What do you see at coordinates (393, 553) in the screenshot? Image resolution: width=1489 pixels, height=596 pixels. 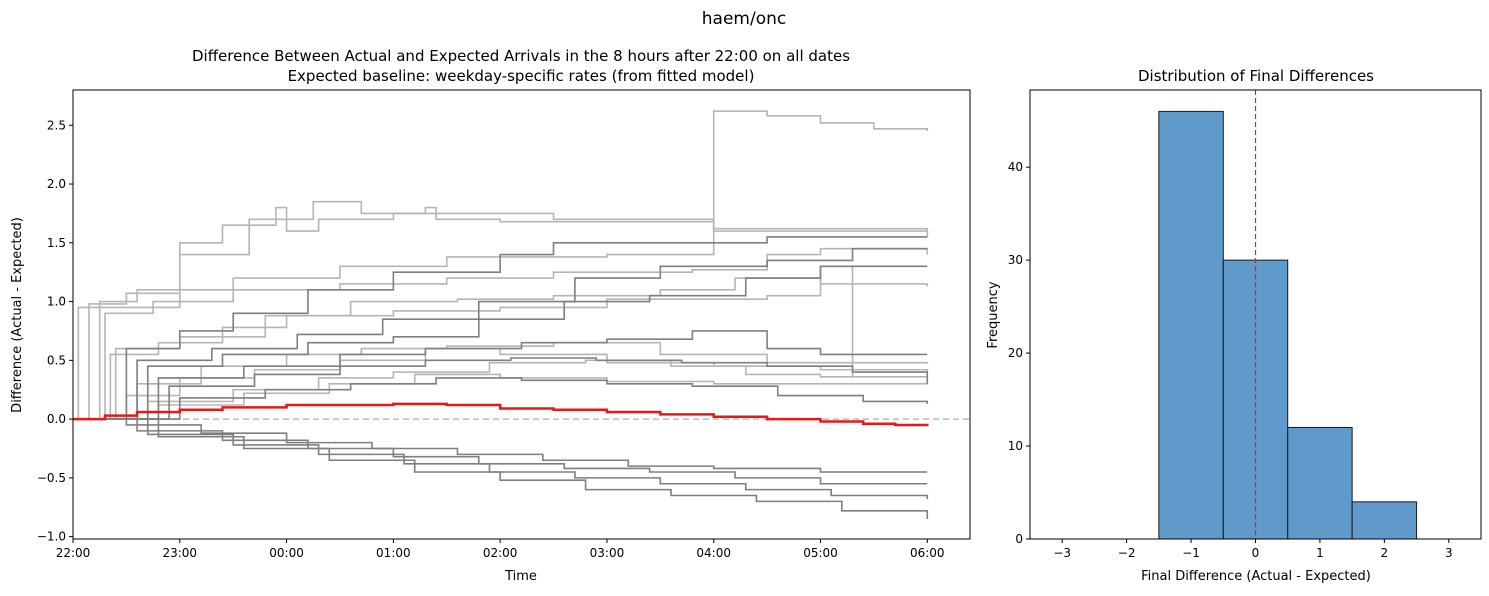 I see `left-x-tick-label-3: 01:00` at bounding box center [393, 553].